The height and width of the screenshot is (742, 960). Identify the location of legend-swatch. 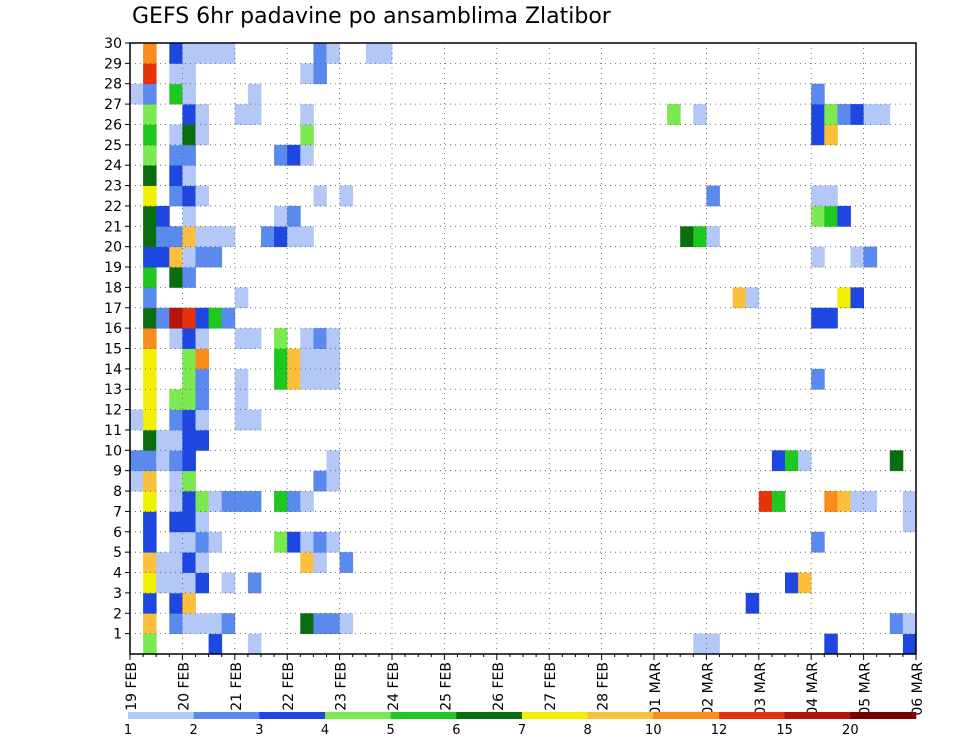
(423, 715).